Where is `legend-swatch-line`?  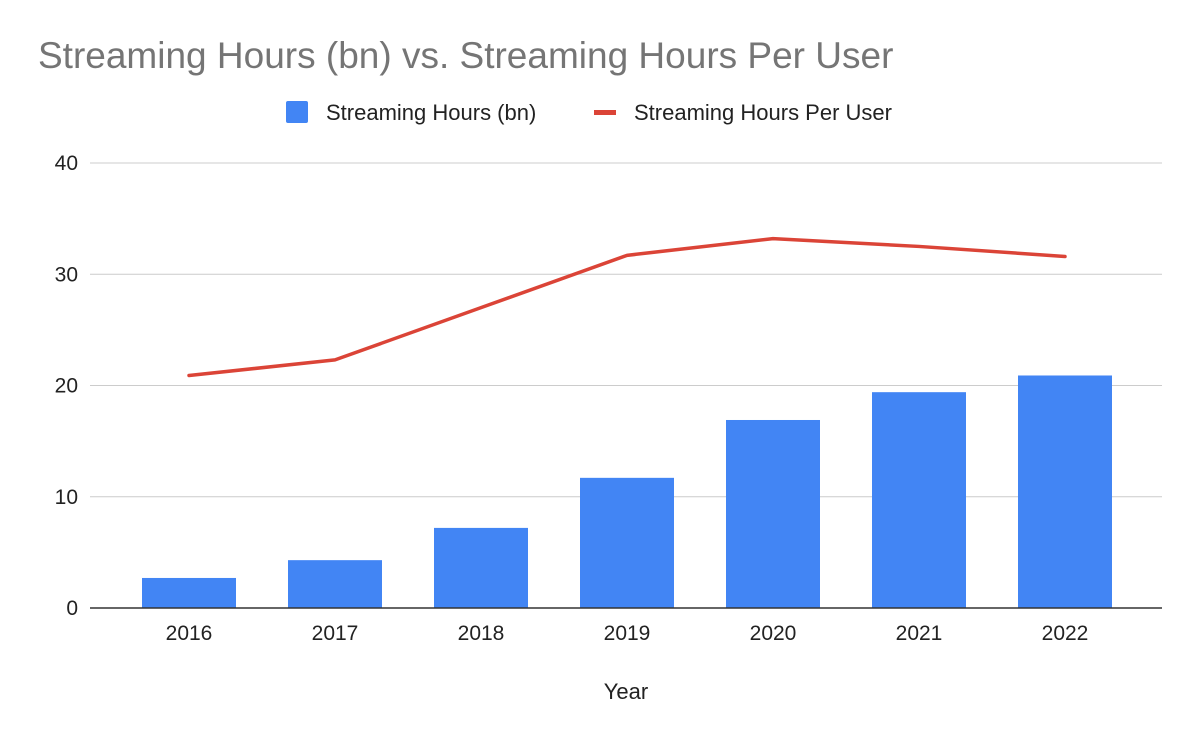
legend-swatch-line is located at coordinates (605, 112).